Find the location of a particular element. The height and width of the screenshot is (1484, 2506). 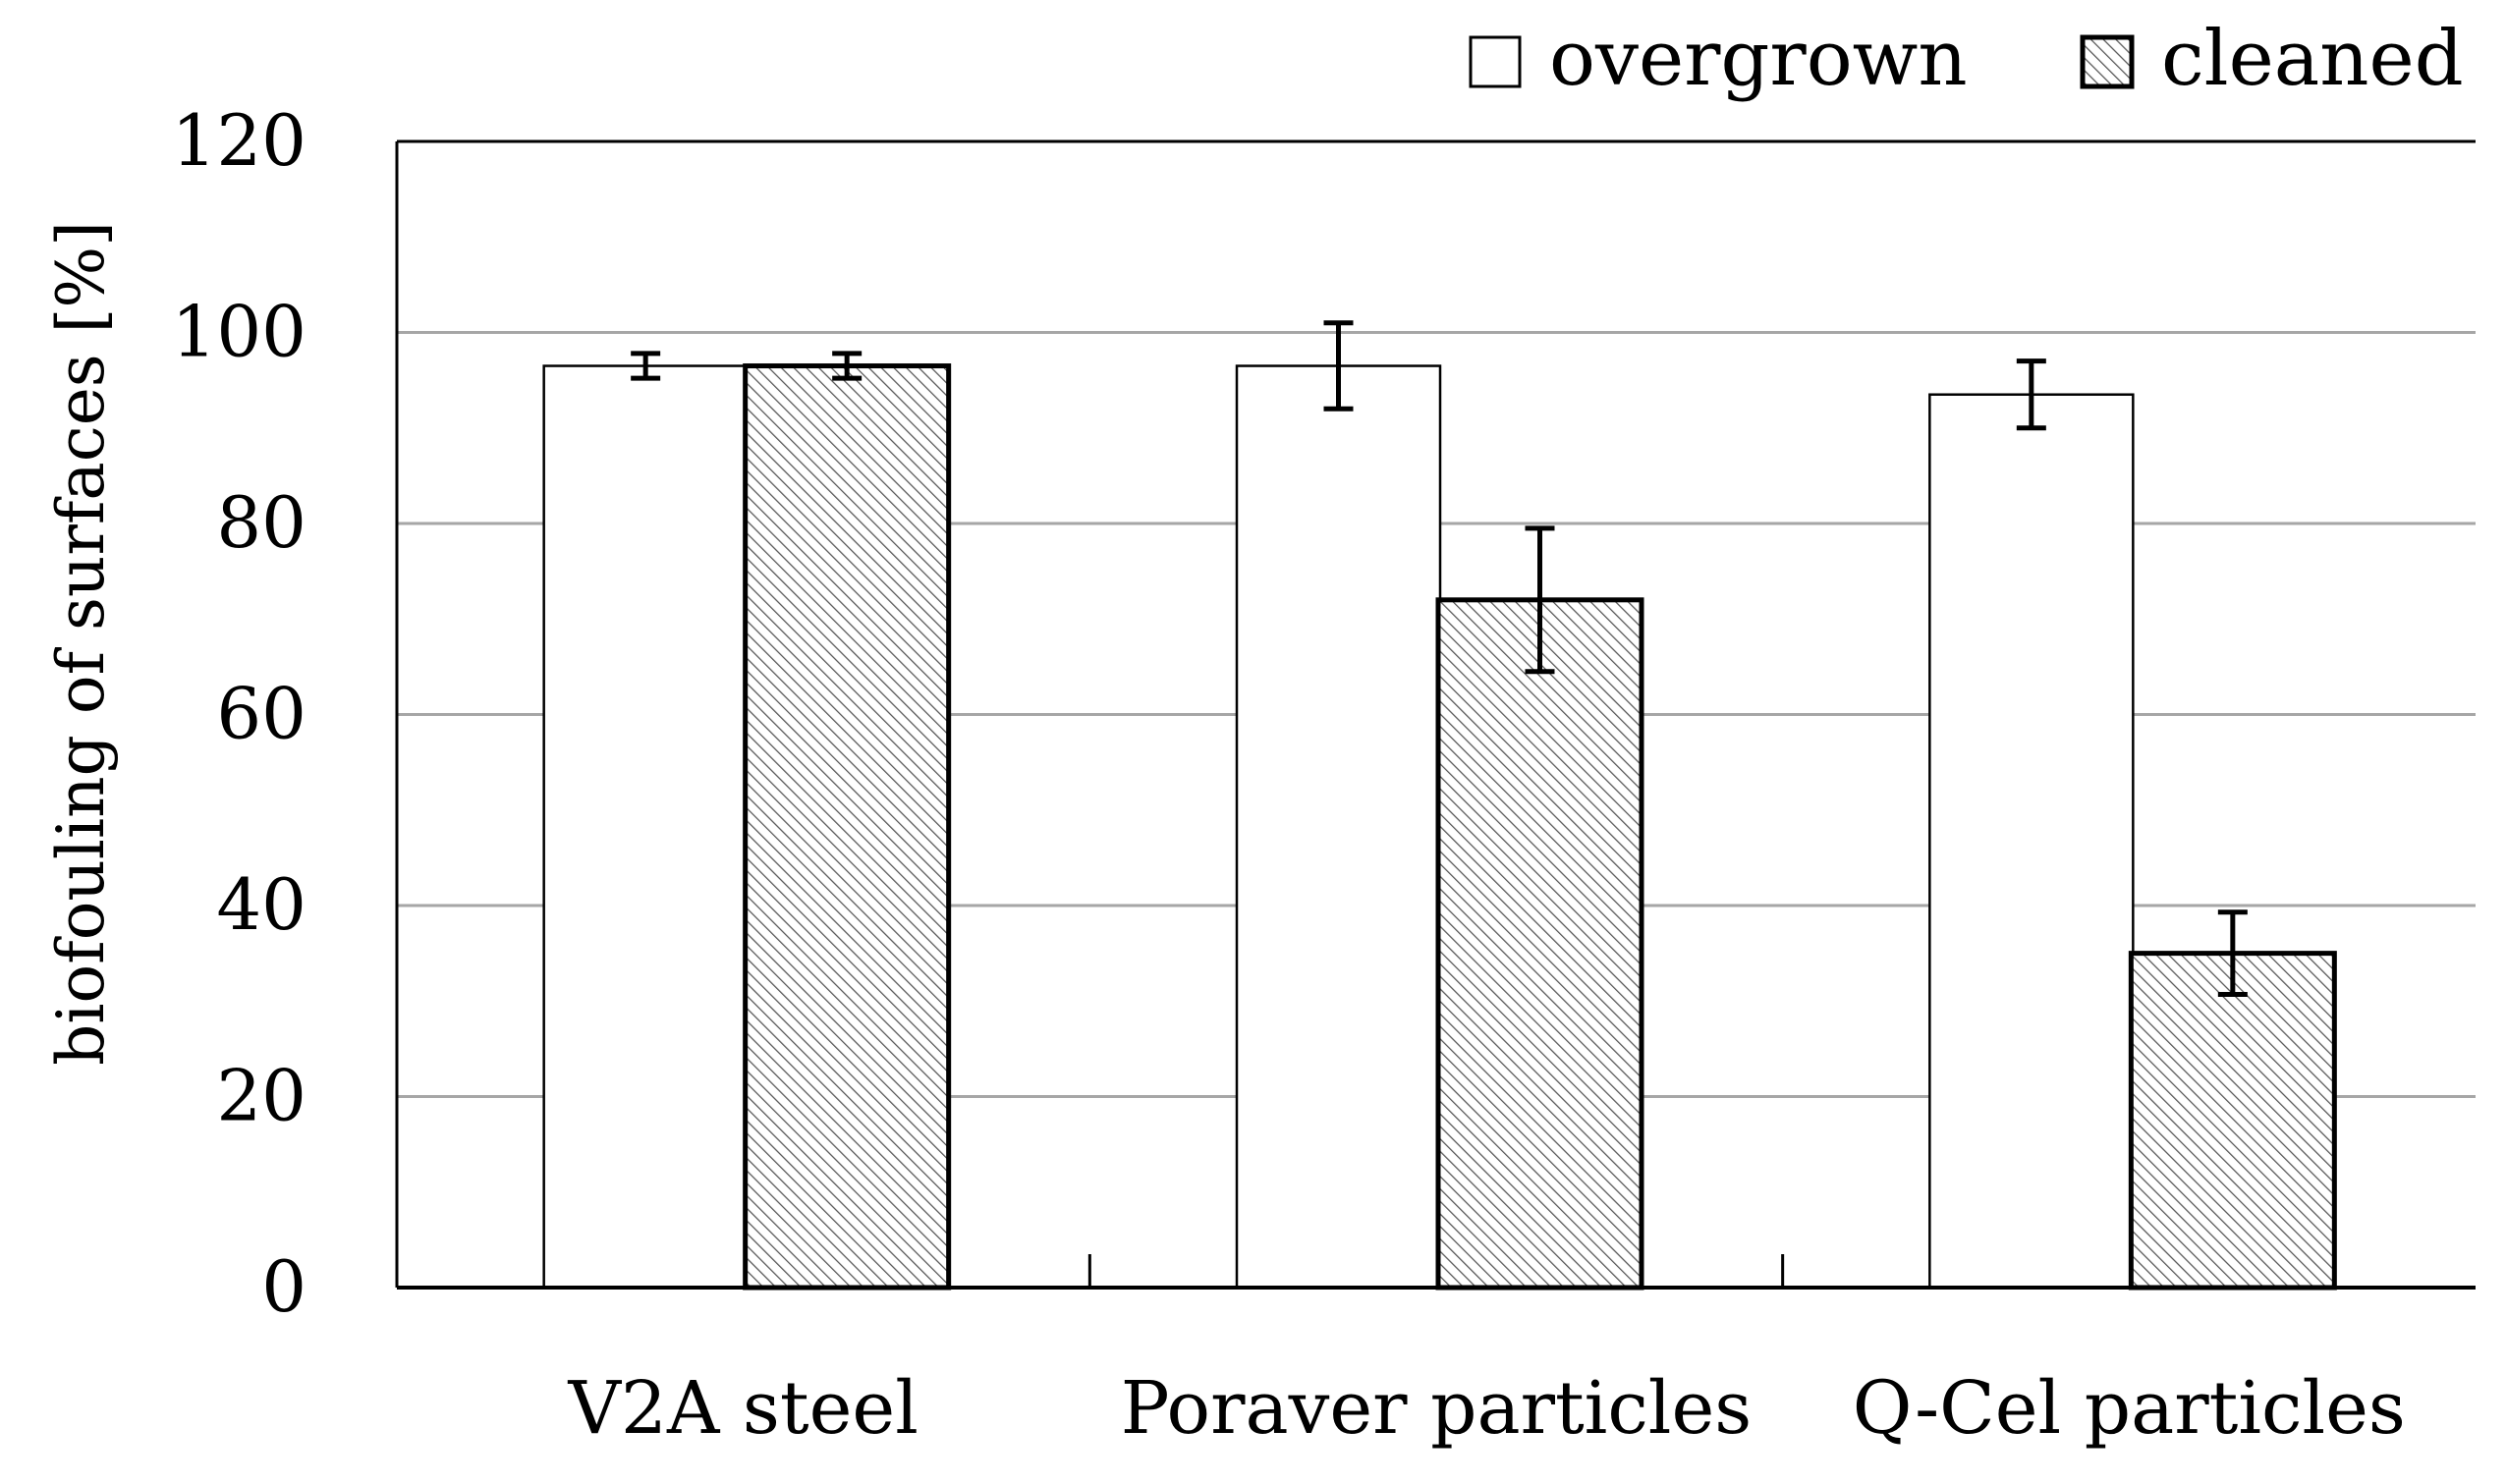

y-tick-label-20: 20 is located at coordinates (261, 1096).